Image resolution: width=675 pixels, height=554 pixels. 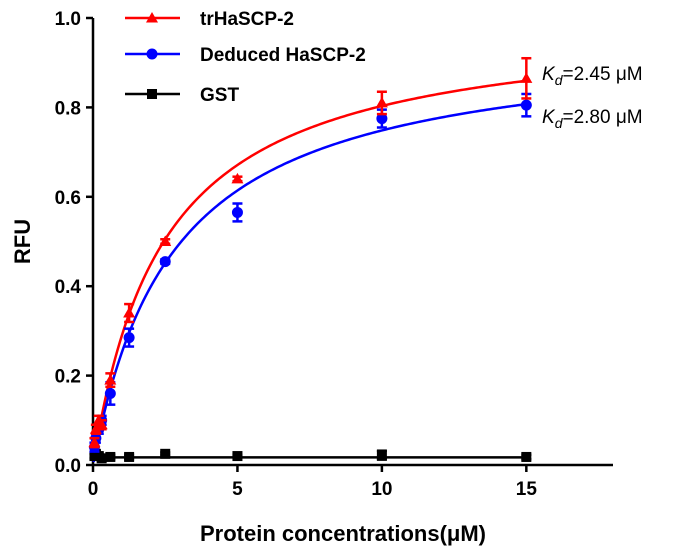 I want to click on legend-label: GST, so click(x=219, y=95).